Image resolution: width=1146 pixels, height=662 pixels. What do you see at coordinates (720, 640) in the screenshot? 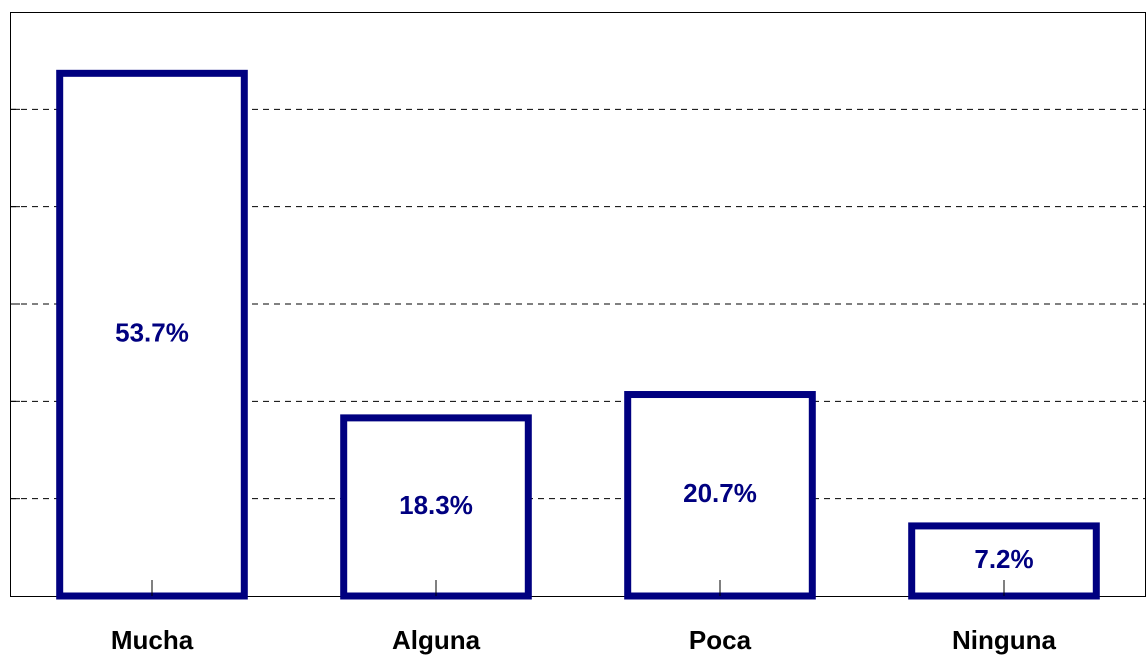
I see `x-tick-label: Poca` at bounding box center [720, 640].